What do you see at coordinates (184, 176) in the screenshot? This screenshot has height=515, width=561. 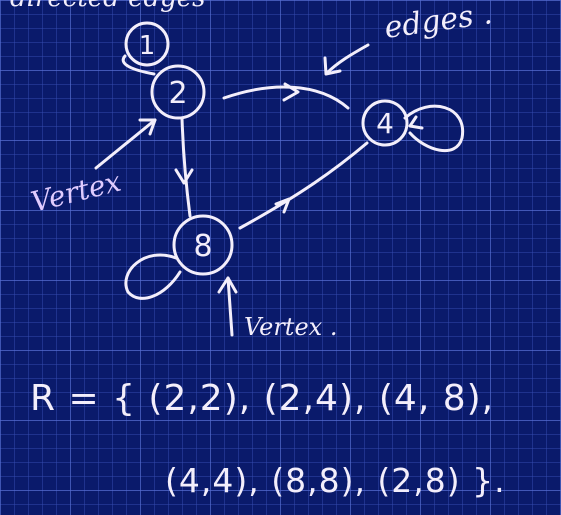 I see `edge-2-to-8-arrowhead` at bounding box center [184, 176].